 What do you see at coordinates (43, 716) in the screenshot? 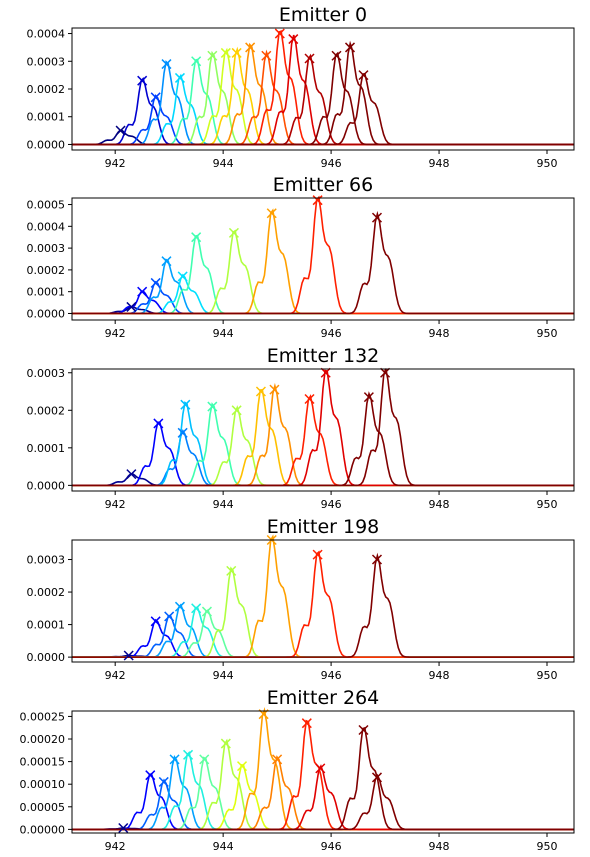
I see `y-tick-label: 0.00025` at bounding box center [43, 716].